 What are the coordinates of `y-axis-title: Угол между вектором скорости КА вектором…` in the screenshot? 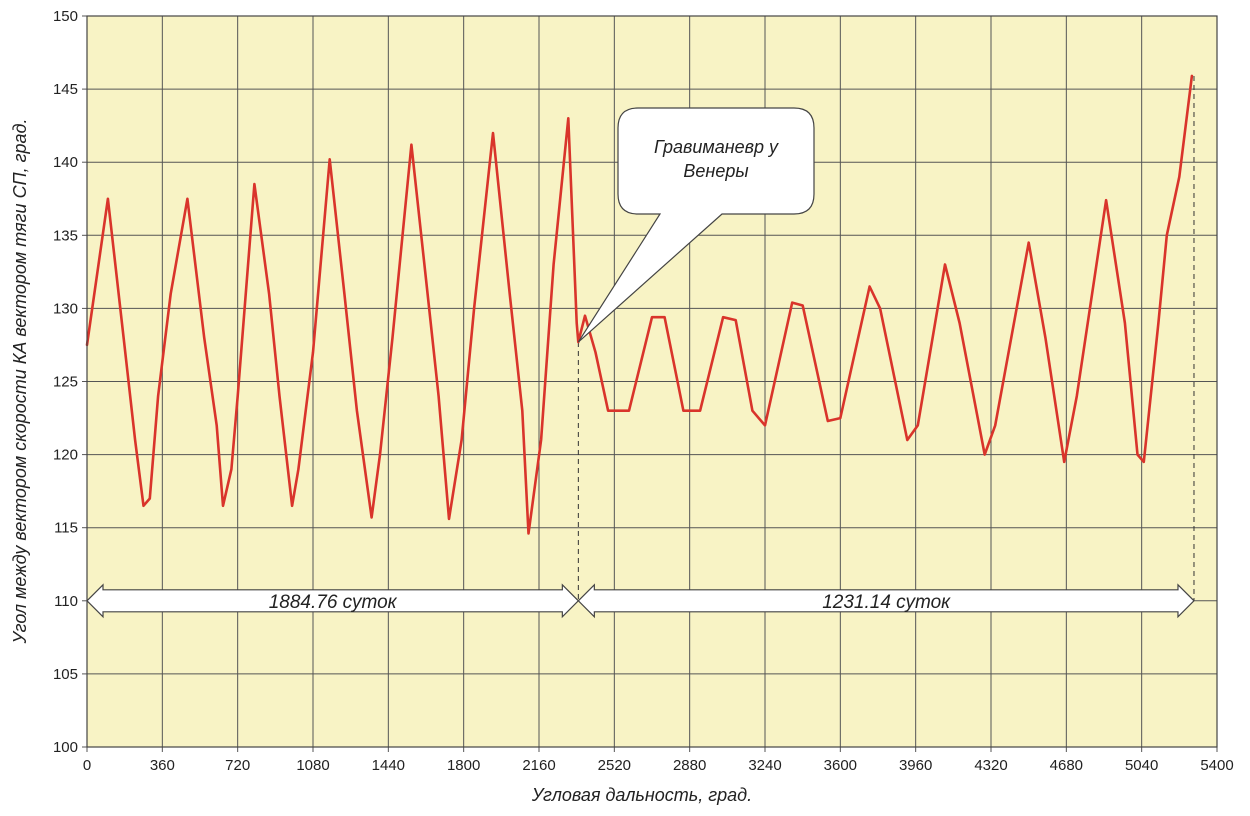 It's located at (20, 382).